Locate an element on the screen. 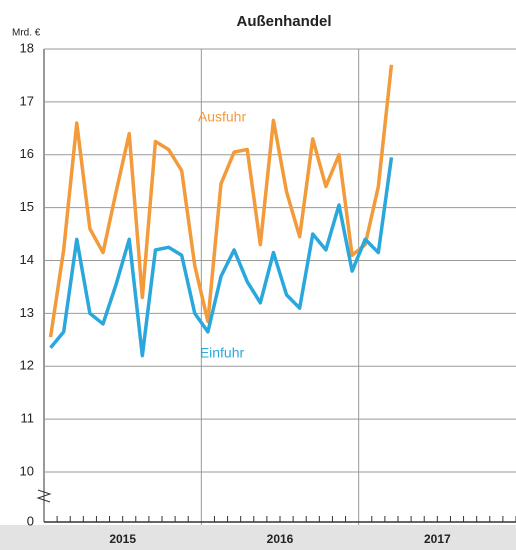  x-tick-label: 2016 is located at coordinates (280, 539).